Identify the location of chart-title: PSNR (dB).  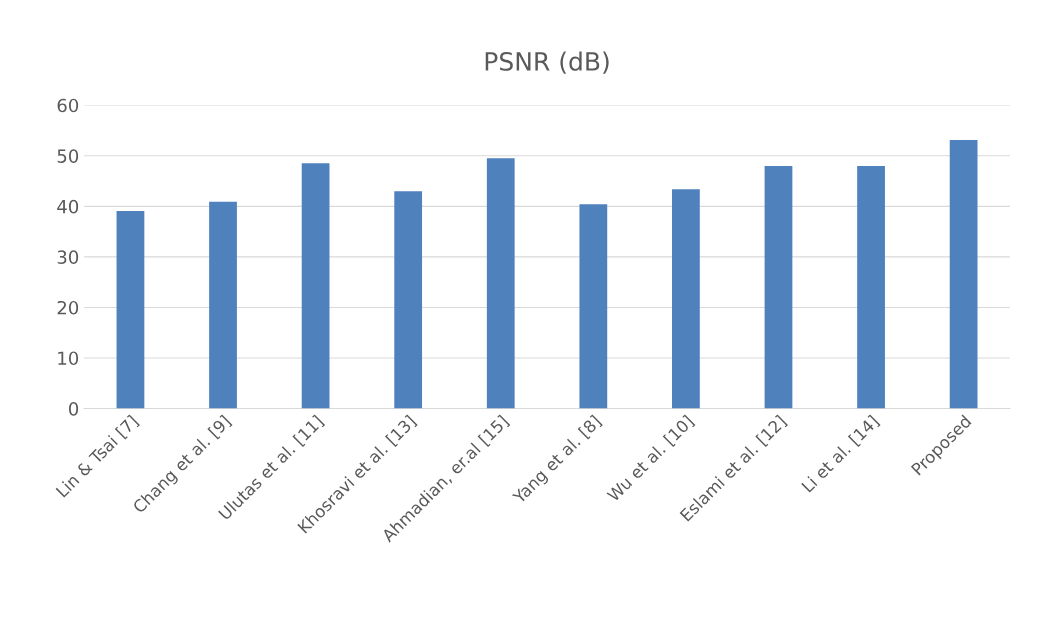
(547, 62).